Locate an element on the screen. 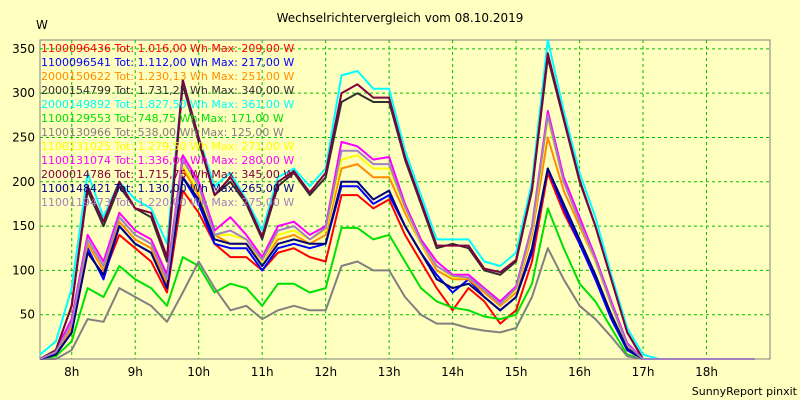 This screenshot has width=800, height=400. x-tick-label: 9h is located at coordinates (135, 372).